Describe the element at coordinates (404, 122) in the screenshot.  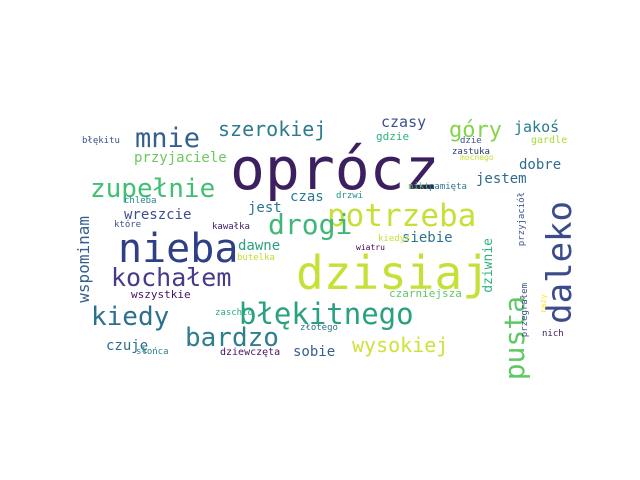
I see `cloud-word: czasy` at that location.